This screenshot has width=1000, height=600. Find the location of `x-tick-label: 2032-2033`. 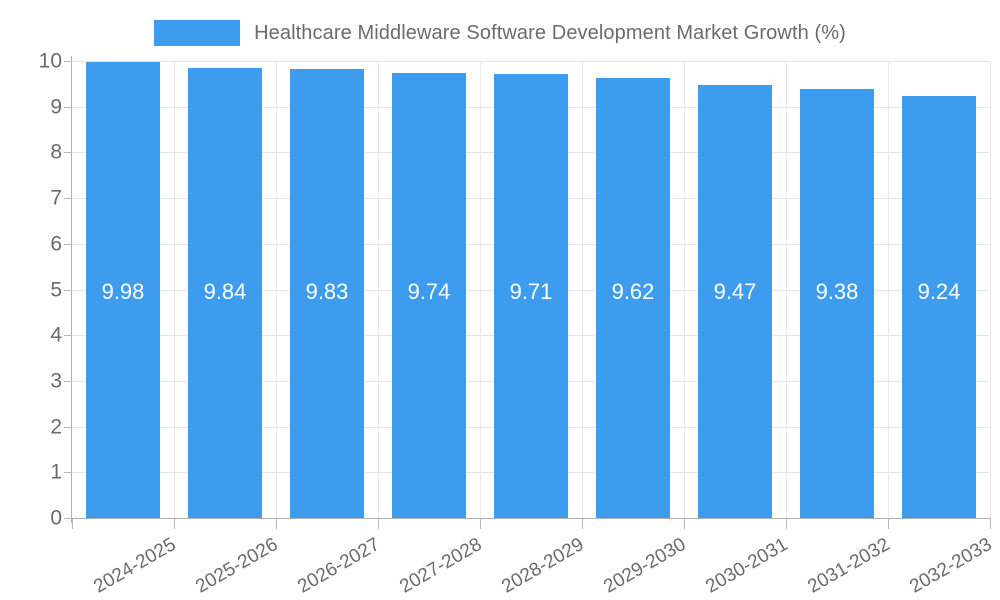

x-tick-label: 2032-2033 is located at coordinates (951, 566).